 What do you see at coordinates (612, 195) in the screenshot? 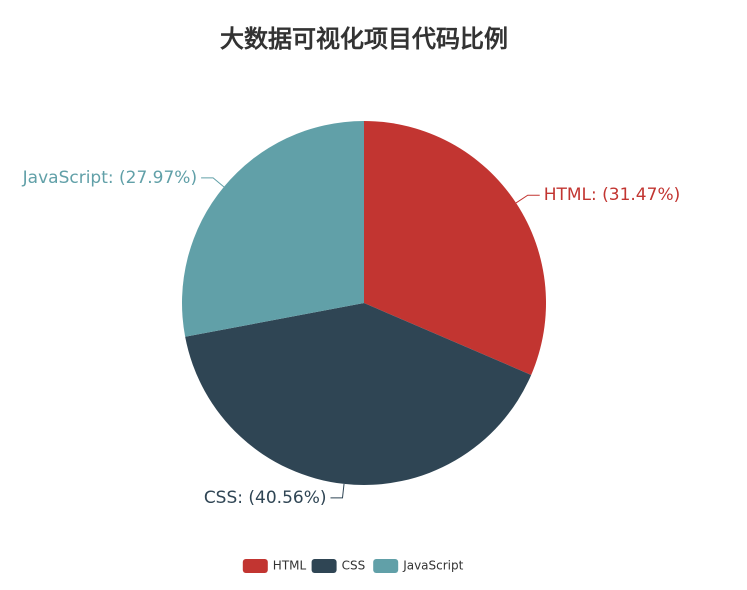
I see `slice-label: HTML: (31.47%)` at bounding box center [612, 195].